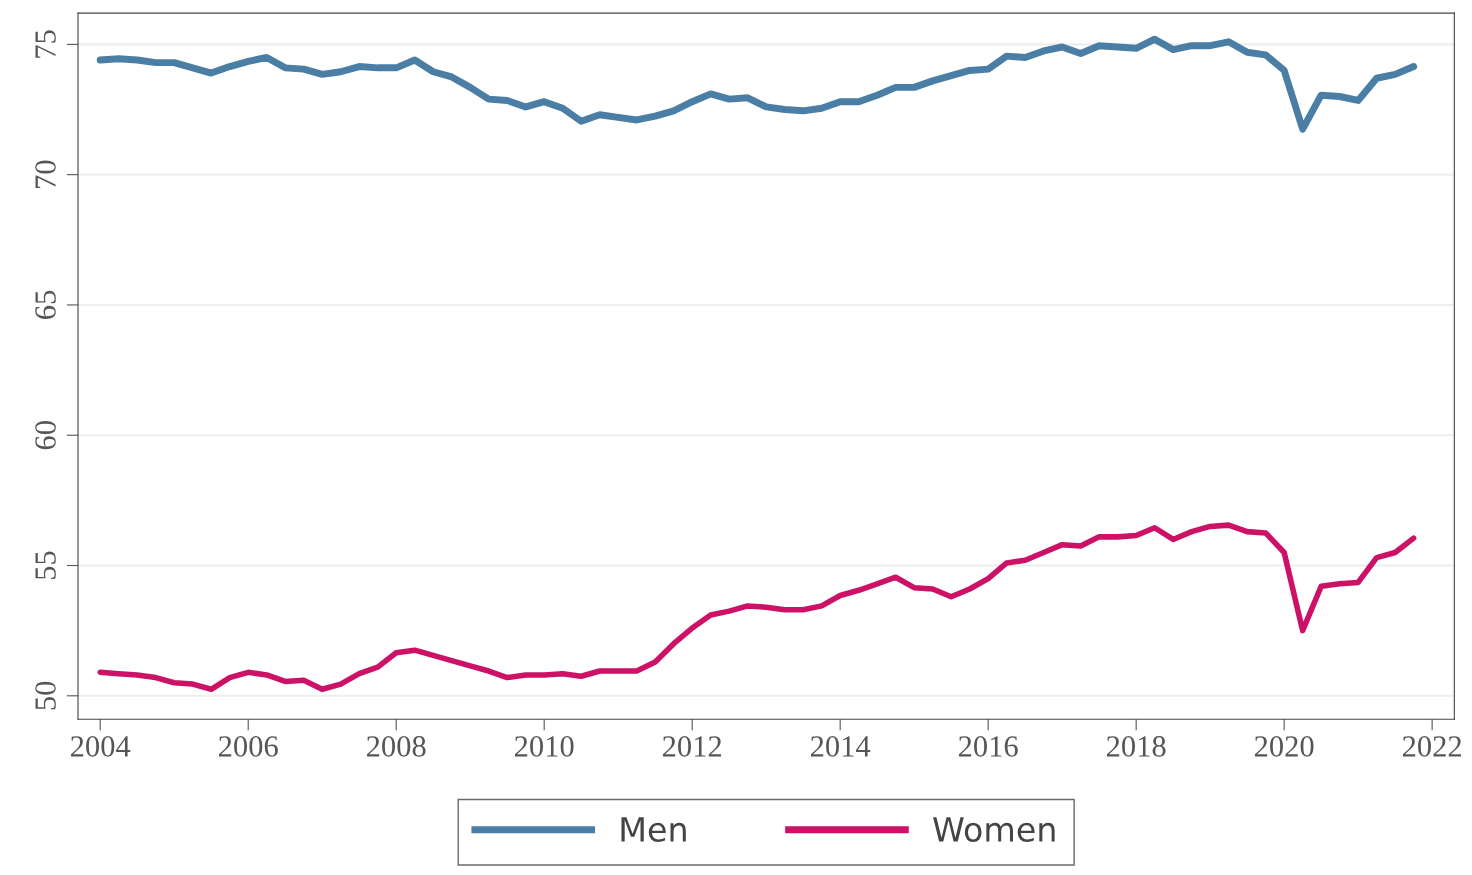 Image resolution: width=1472 pixels, height=875 pixels. Describe the element at coordinates (544, 746) in the screenshot. I see `x-tick-label: 2010` at that location.